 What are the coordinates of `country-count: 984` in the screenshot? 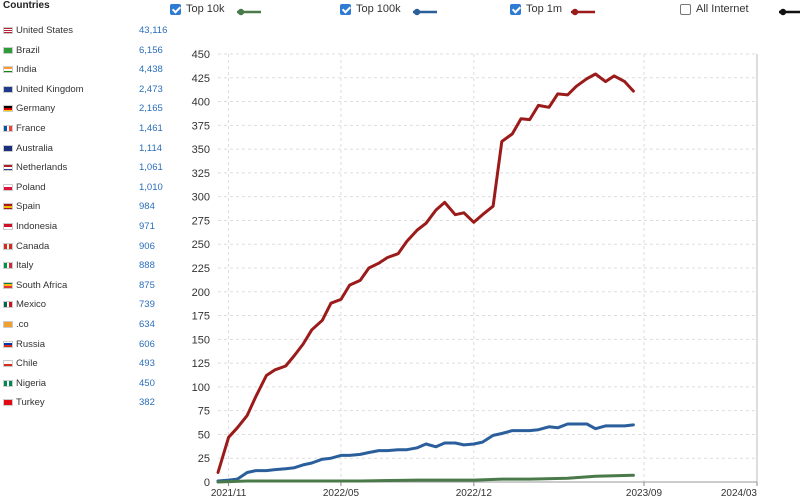 It's located at (147, 207).